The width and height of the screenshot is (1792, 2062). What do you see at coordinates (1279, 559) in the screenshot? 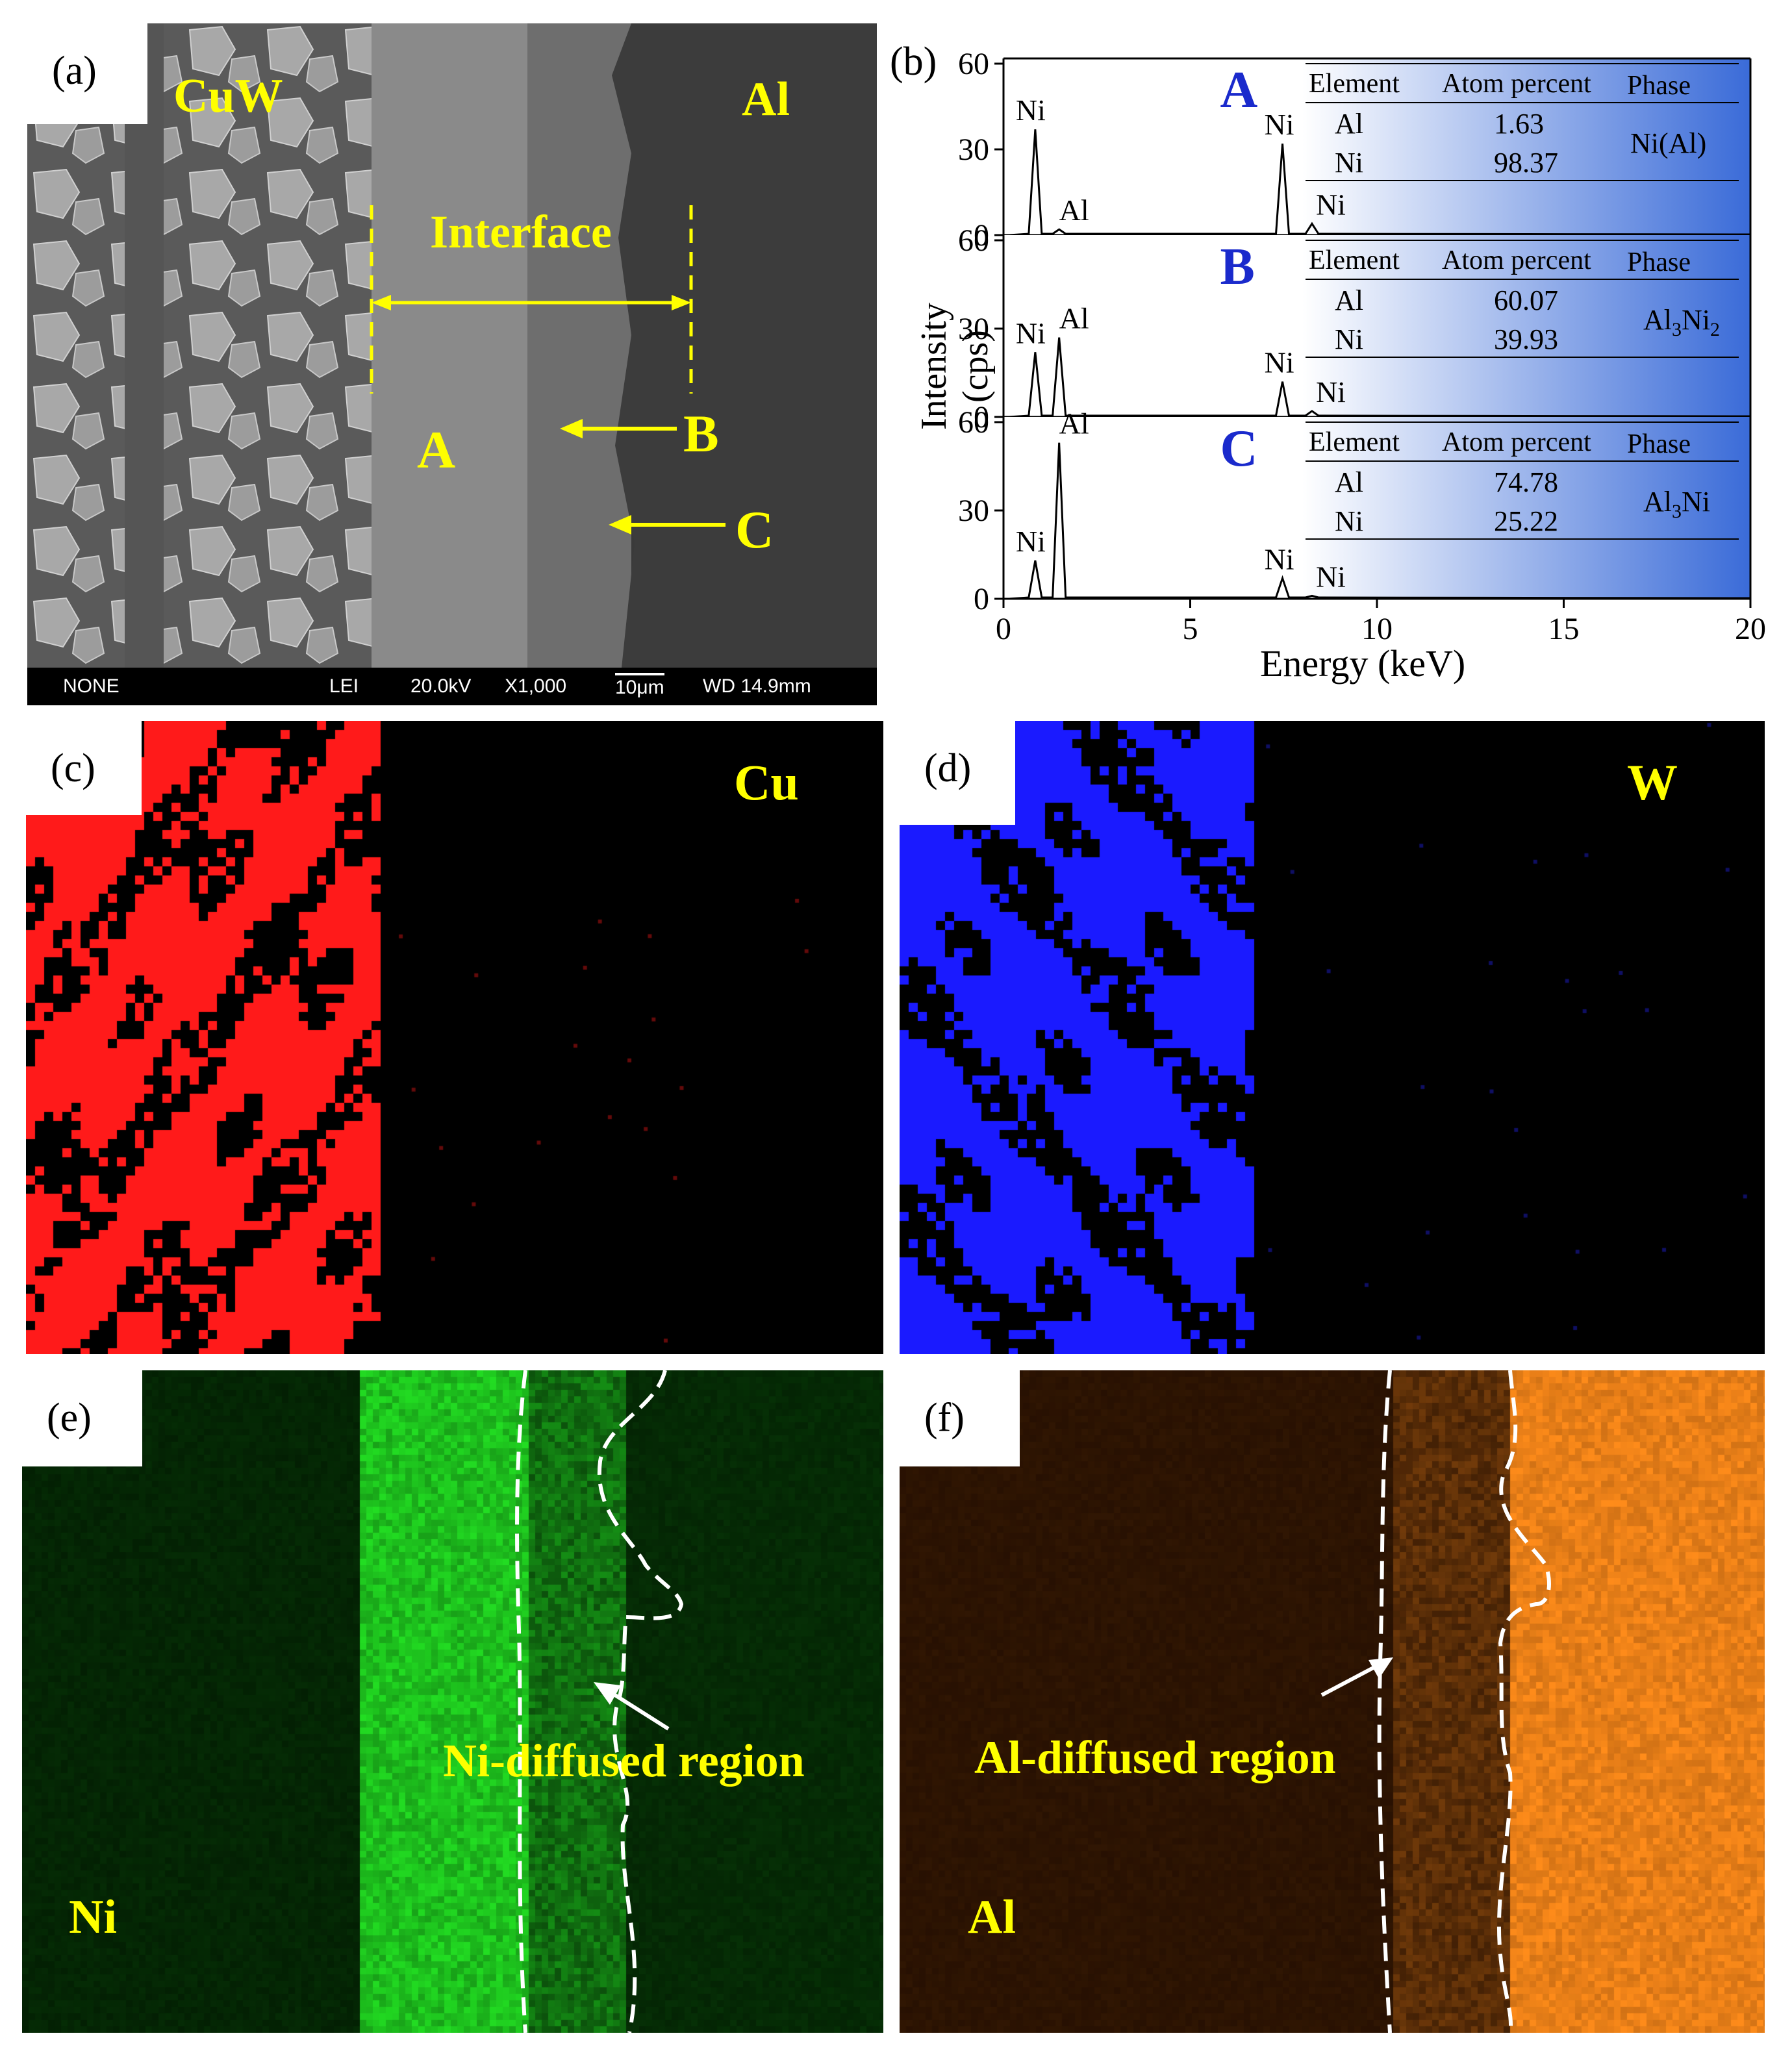
I see `peak-label-C-2: Ni` at bounding box center [1279, 559].